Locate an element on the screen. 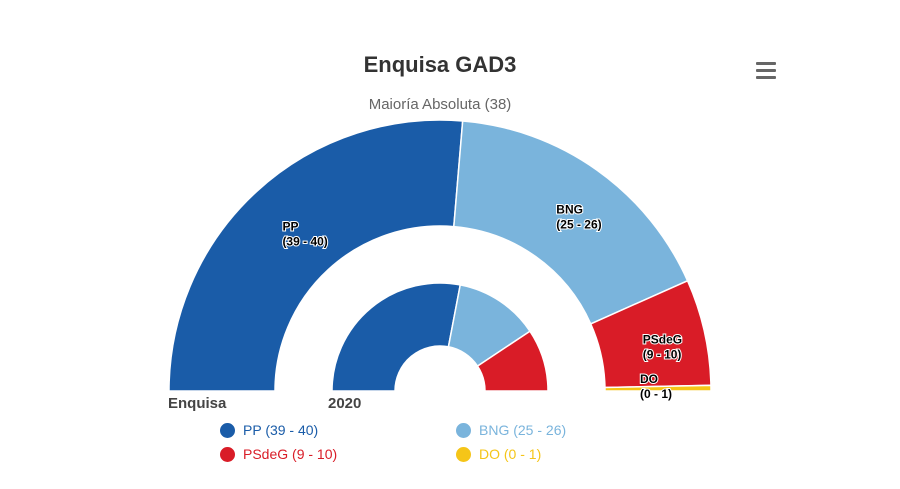  legend-item-pp: PP (39 - 40) is located at coordinates (269, 430).